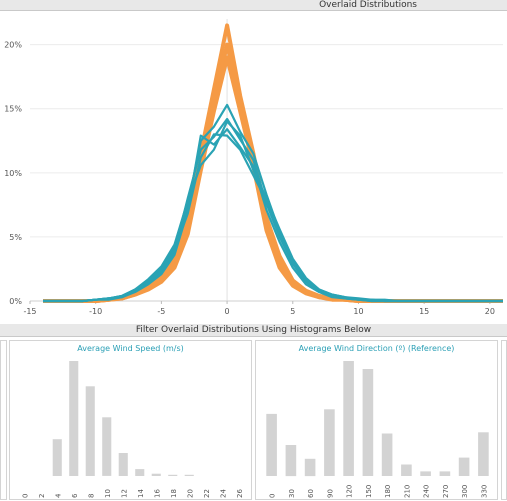 The width and height of the screenshot is (507, 501). Describe the element at coordinates (157, 493) in the screenshot. I see `histogram-category-label: 16` at that location.